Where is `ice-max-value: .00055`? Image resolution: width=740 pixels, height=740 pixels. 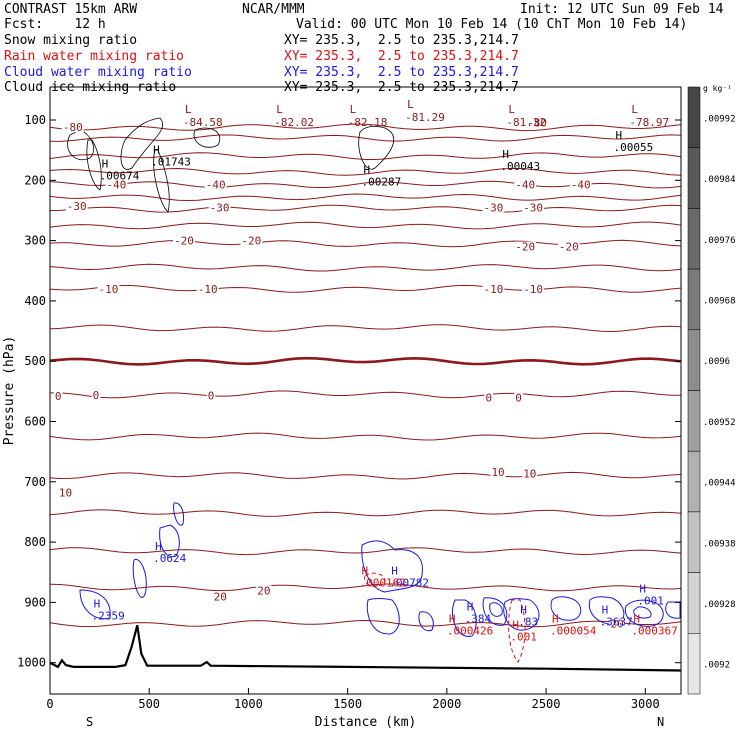
ice-max-value: .00055 is located at coordinates (634, 147).